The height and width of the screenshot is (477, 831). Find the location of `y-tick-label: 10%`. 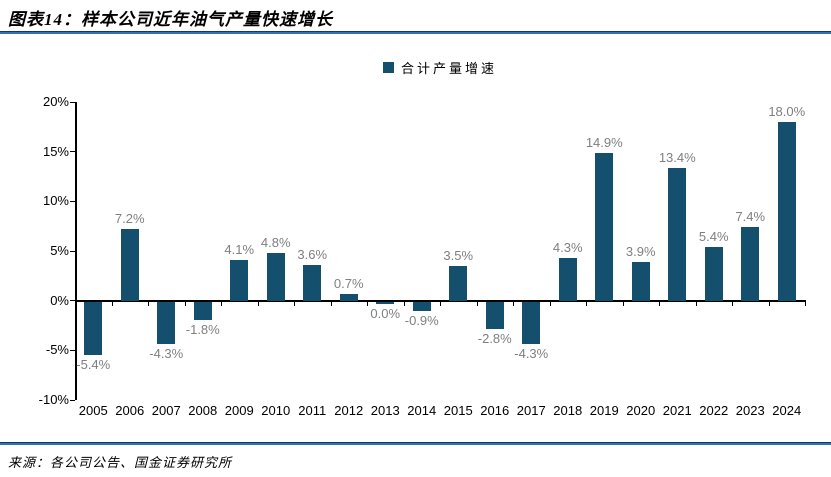

y-tick-label: 10% is located at coordinates (55, 201).